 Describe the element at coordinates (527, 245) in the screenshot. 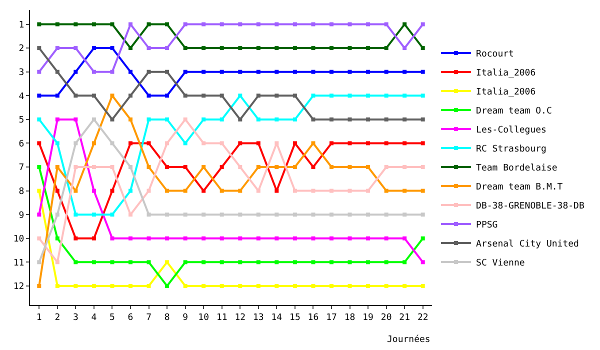

I see `legend-label: Arsenal City United` at that location.